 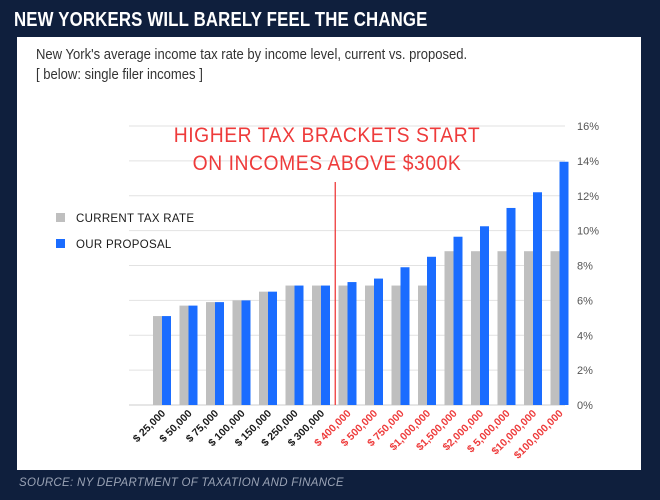 What do you see at coordinates (588, 162) in the screenshot?
I see `y-tick-label: 14%` at bounding box center [588, 162].